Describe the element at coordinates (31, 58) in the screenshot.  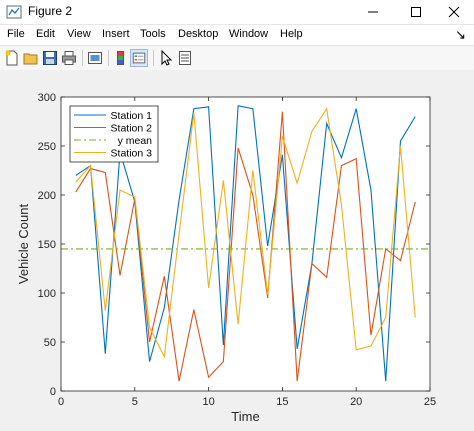
I see `open-file-icon` at that location.